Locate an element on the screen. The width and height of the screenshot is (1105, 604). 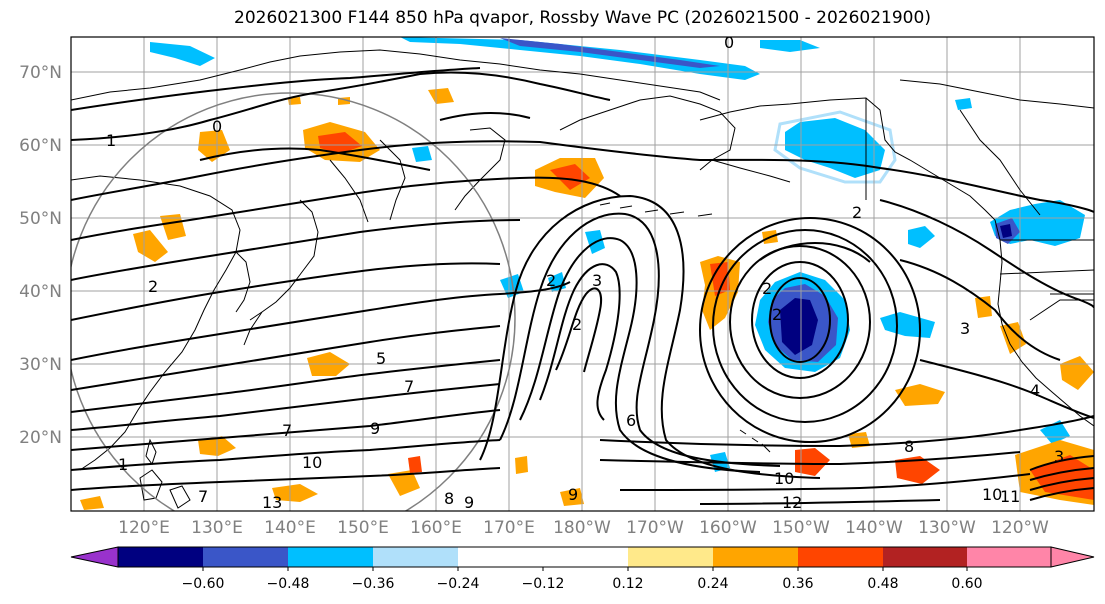
colorbar-extend-low is located at coordinates (94, 557).